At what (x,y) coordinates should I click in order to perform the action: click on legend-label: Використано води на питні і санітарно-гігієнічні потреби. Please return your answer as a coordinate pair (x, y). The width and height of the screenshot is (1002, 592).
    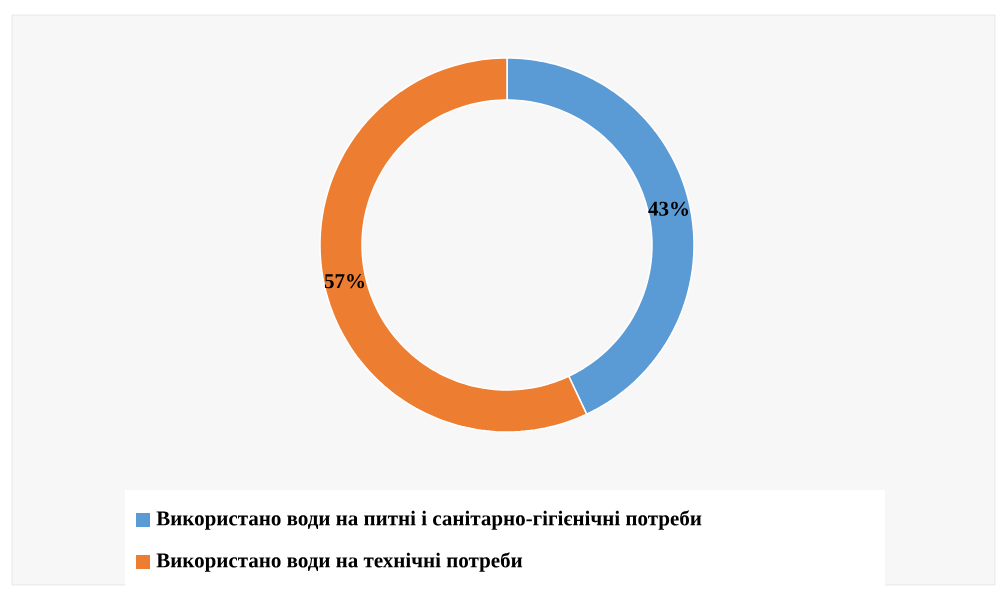
    Looking at the image, I should click on (429, 520).